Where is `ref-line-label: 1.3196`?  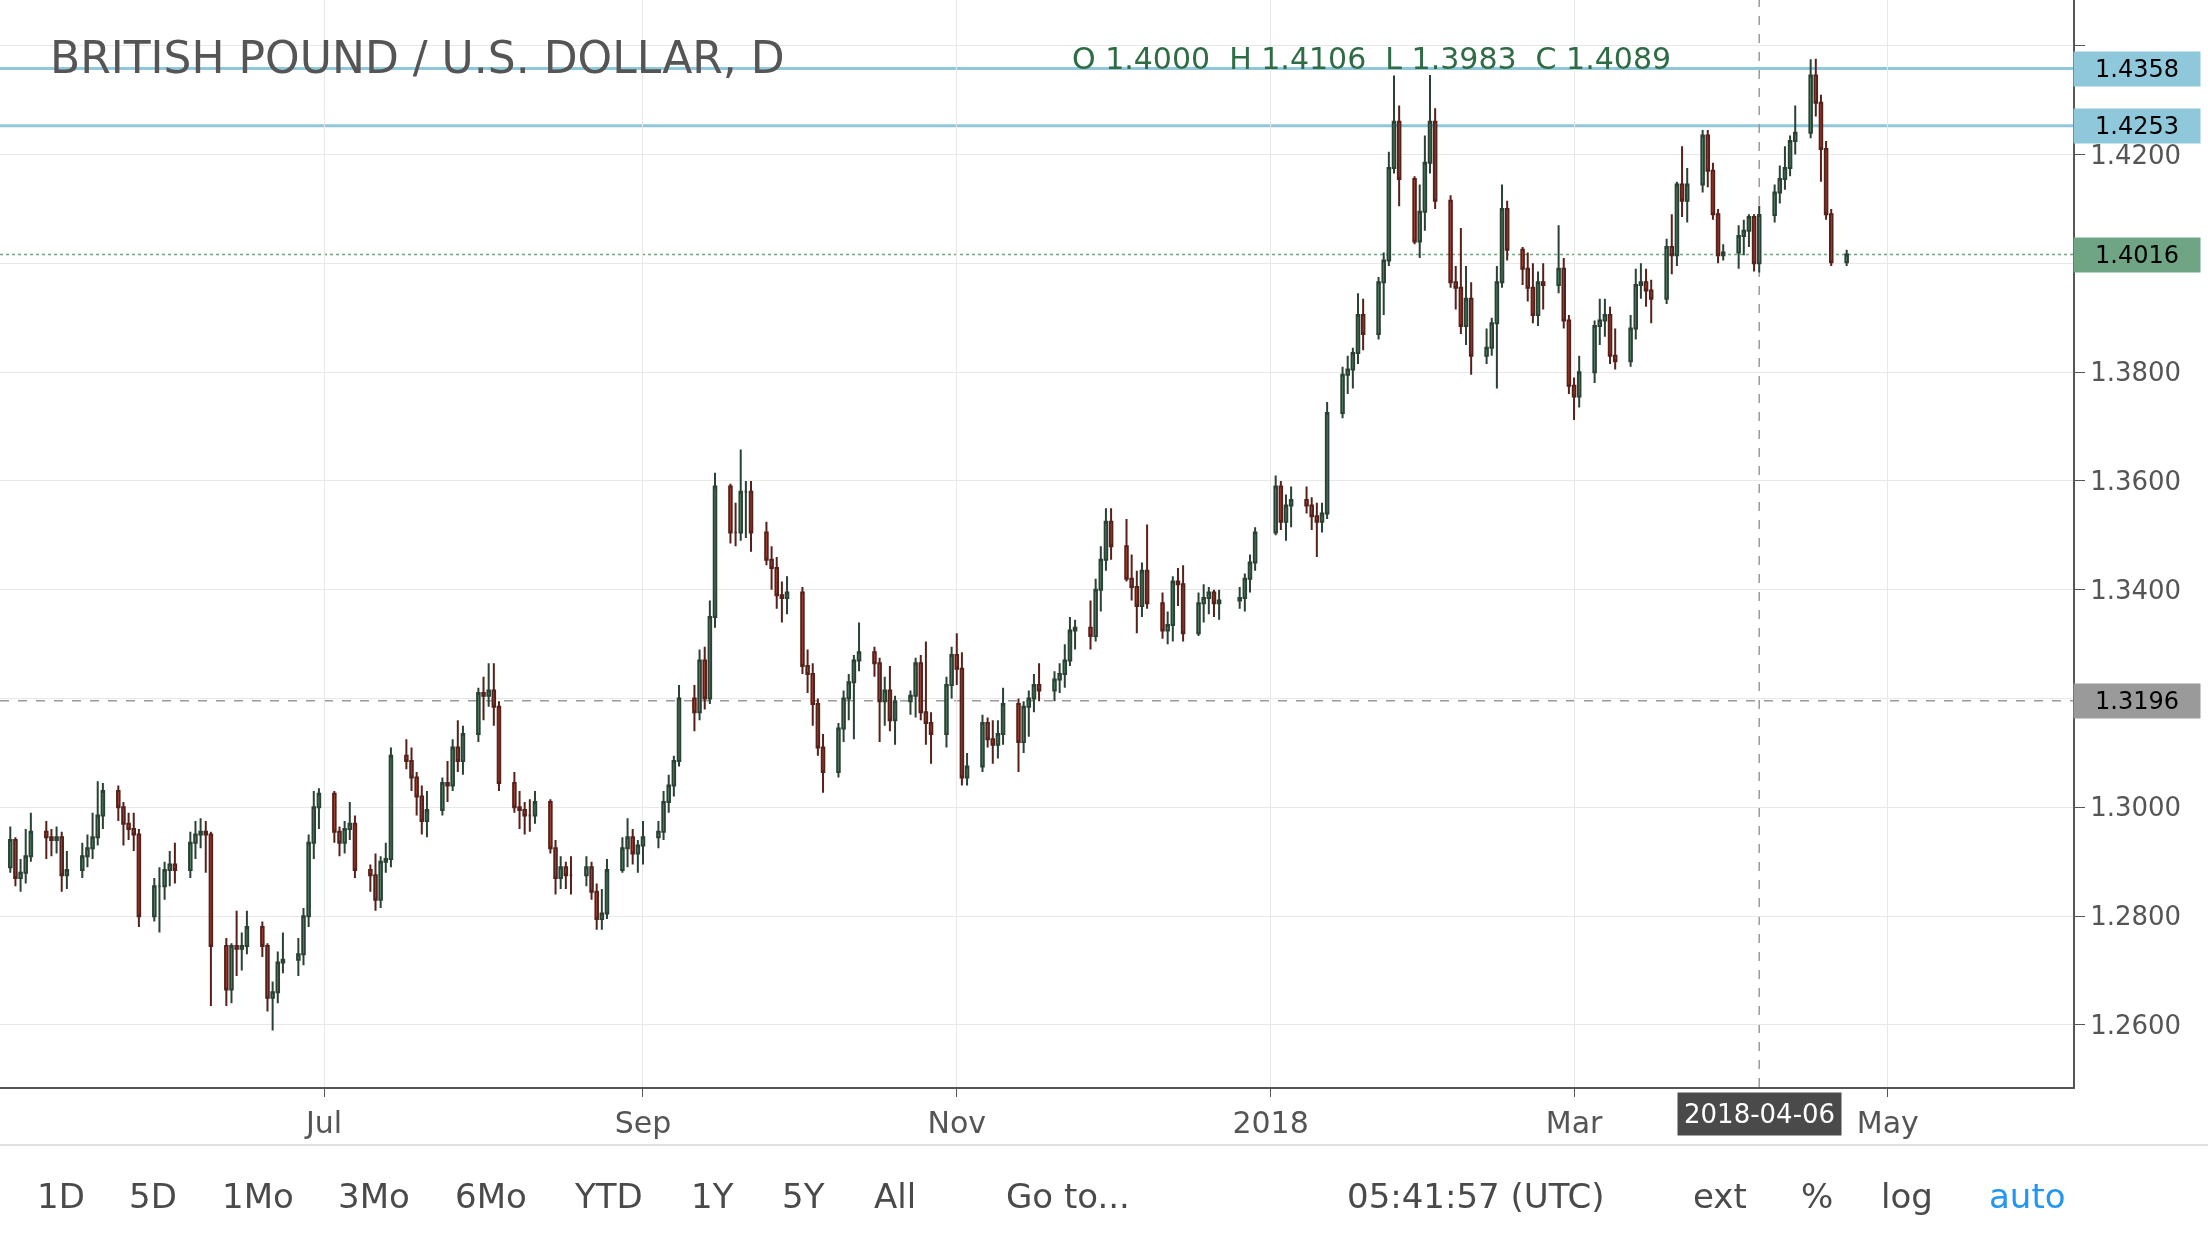 ref-line-label: 1.3196 is located at coordinates (2137, 701).